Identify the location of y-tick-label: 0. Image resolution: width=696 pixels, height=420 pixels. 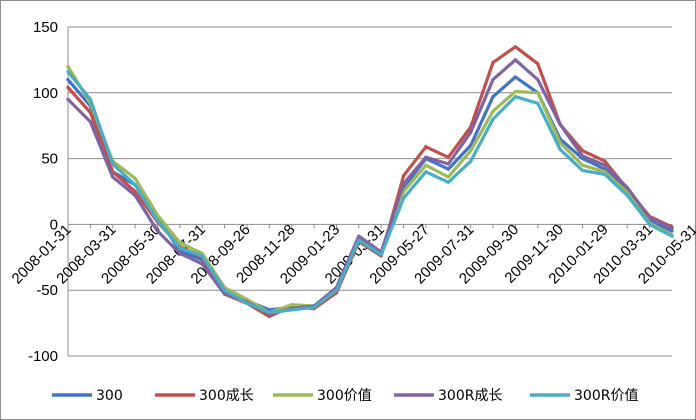
(54, 224).